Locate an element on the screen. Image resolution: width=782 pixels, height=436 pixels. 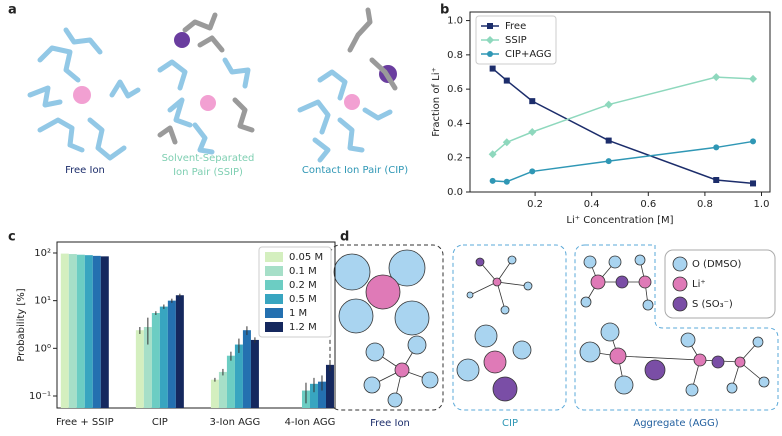
label-ssip: Ion Pair (SSIP) is located at coordinates (208, 172).